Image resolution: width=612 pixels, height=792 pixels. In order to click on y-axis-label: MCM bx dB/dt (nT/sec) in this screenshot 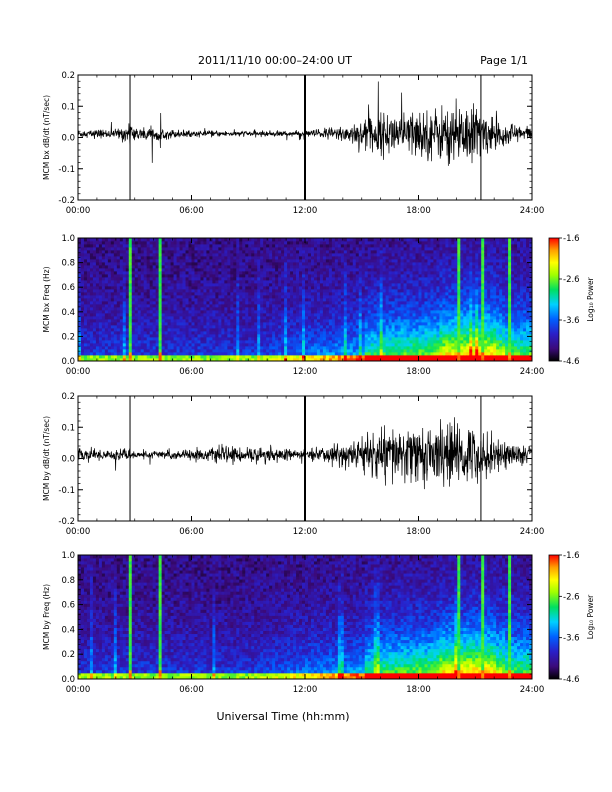, I will do `click(46, 137)`.